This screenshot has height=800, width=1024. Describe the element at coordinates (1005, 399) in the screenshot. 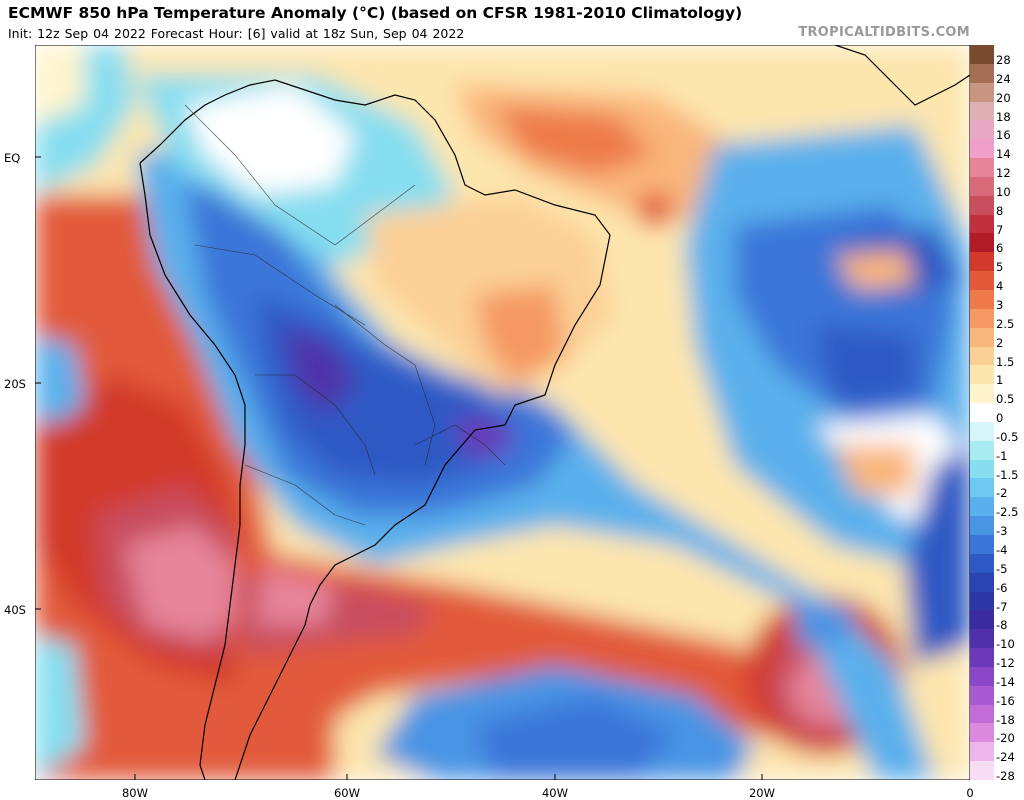

I see `colorbar-tick-label: 0.5` at that location.